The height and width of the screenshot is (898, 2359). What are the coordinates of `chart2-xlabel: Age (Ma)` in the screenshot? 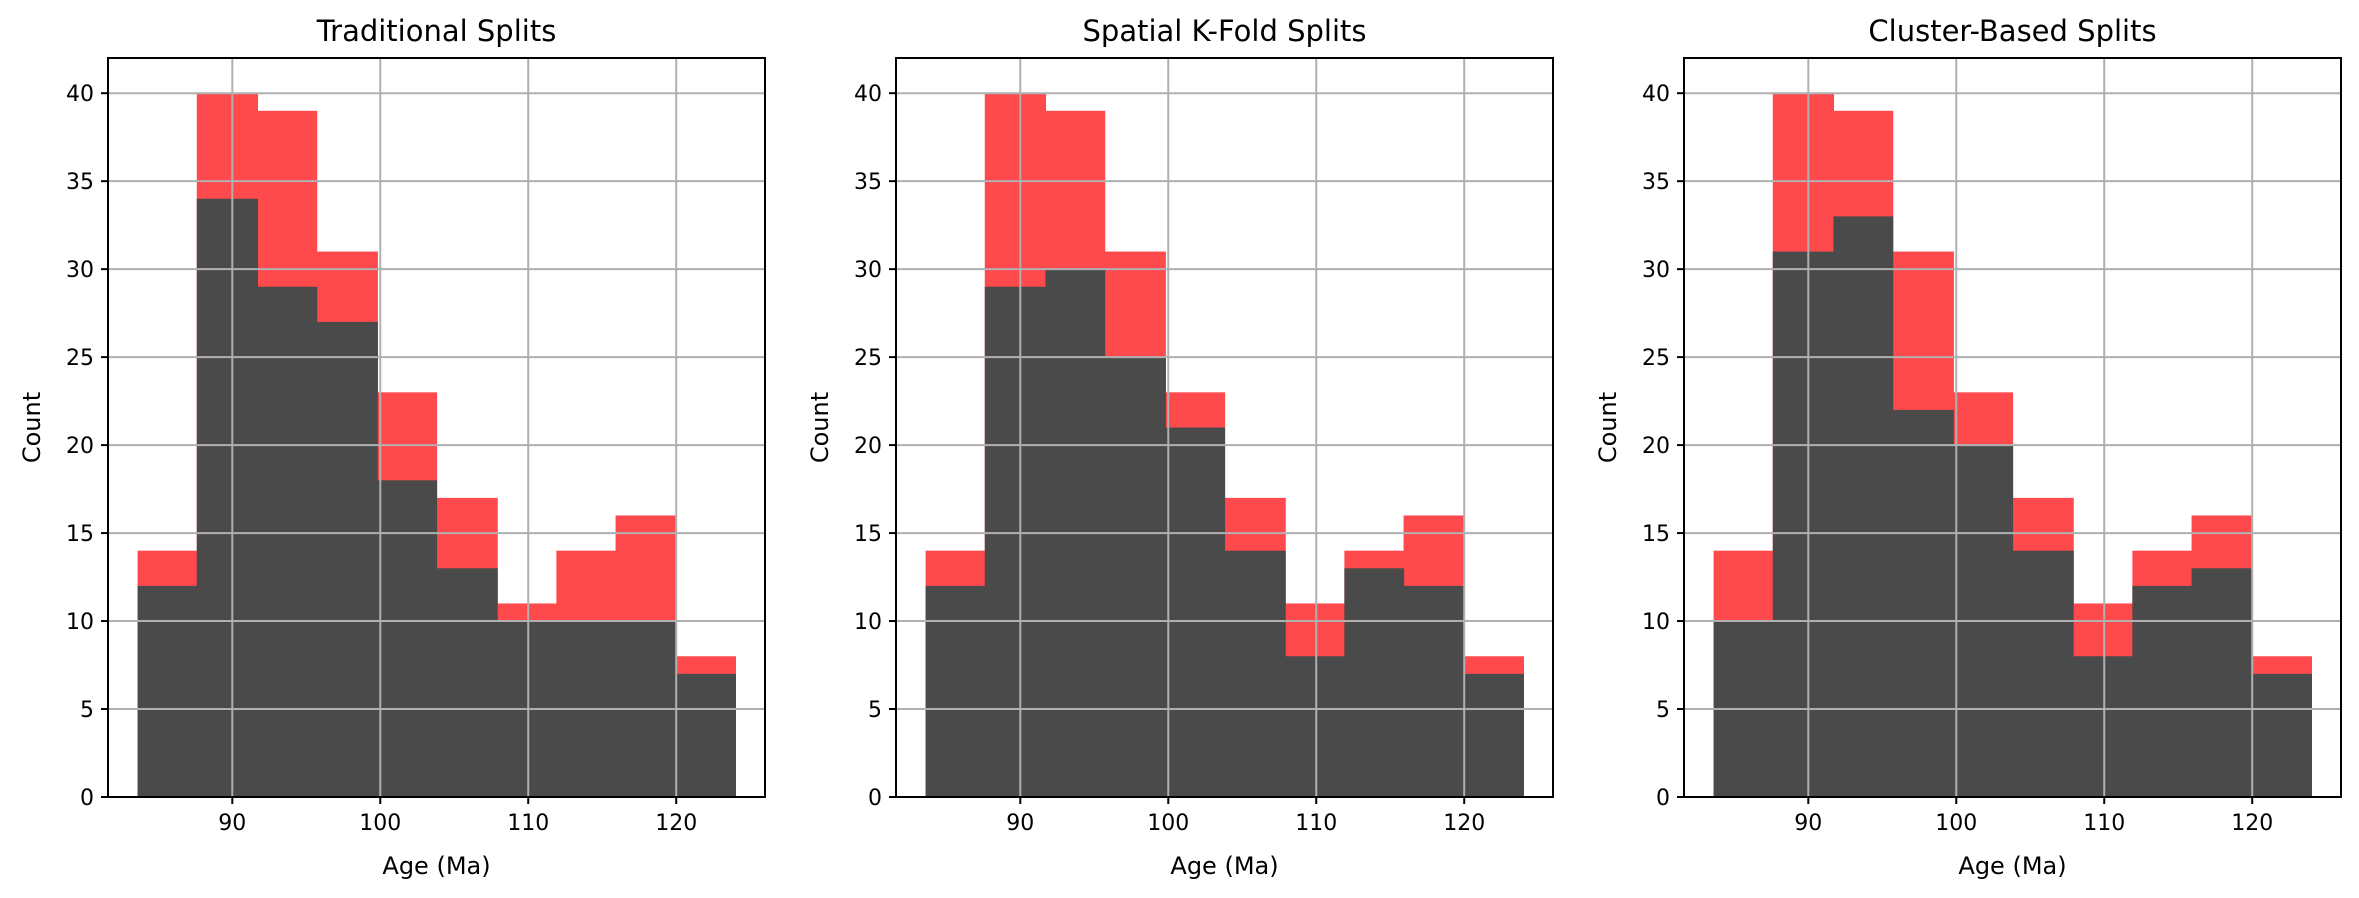 It's located at (2012, 866).